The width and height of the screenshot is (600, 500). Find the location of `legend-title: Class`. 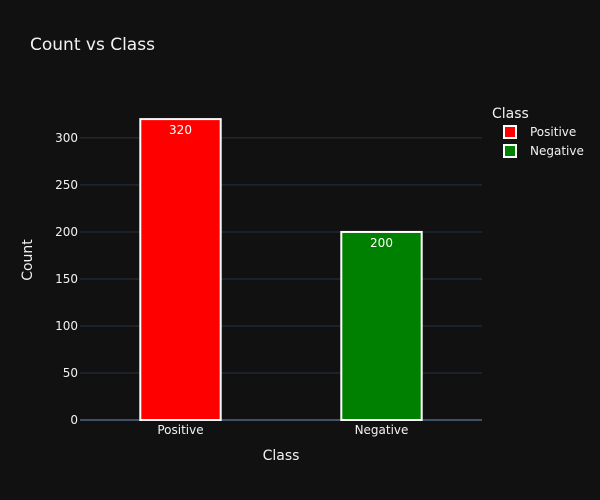

legend-title: Class is located at coordinates (510, 114).